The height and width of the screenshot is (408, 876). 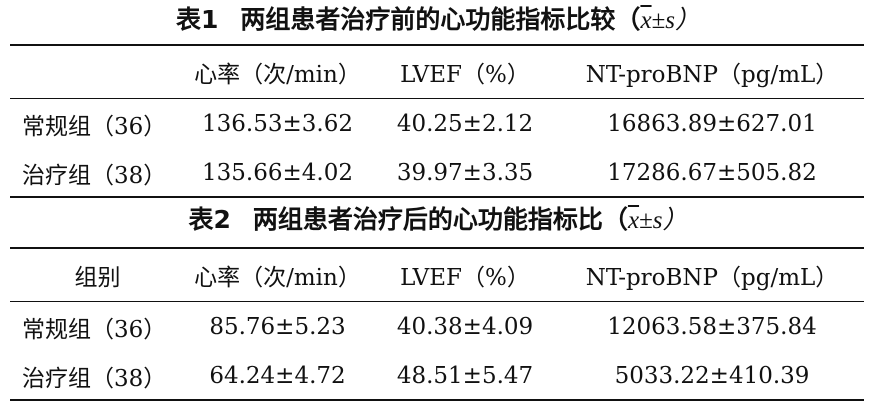 What do you see at coordinates (97, 72) in the screenshot?
I see `table1-header-group` at bounding box center [97, 72].